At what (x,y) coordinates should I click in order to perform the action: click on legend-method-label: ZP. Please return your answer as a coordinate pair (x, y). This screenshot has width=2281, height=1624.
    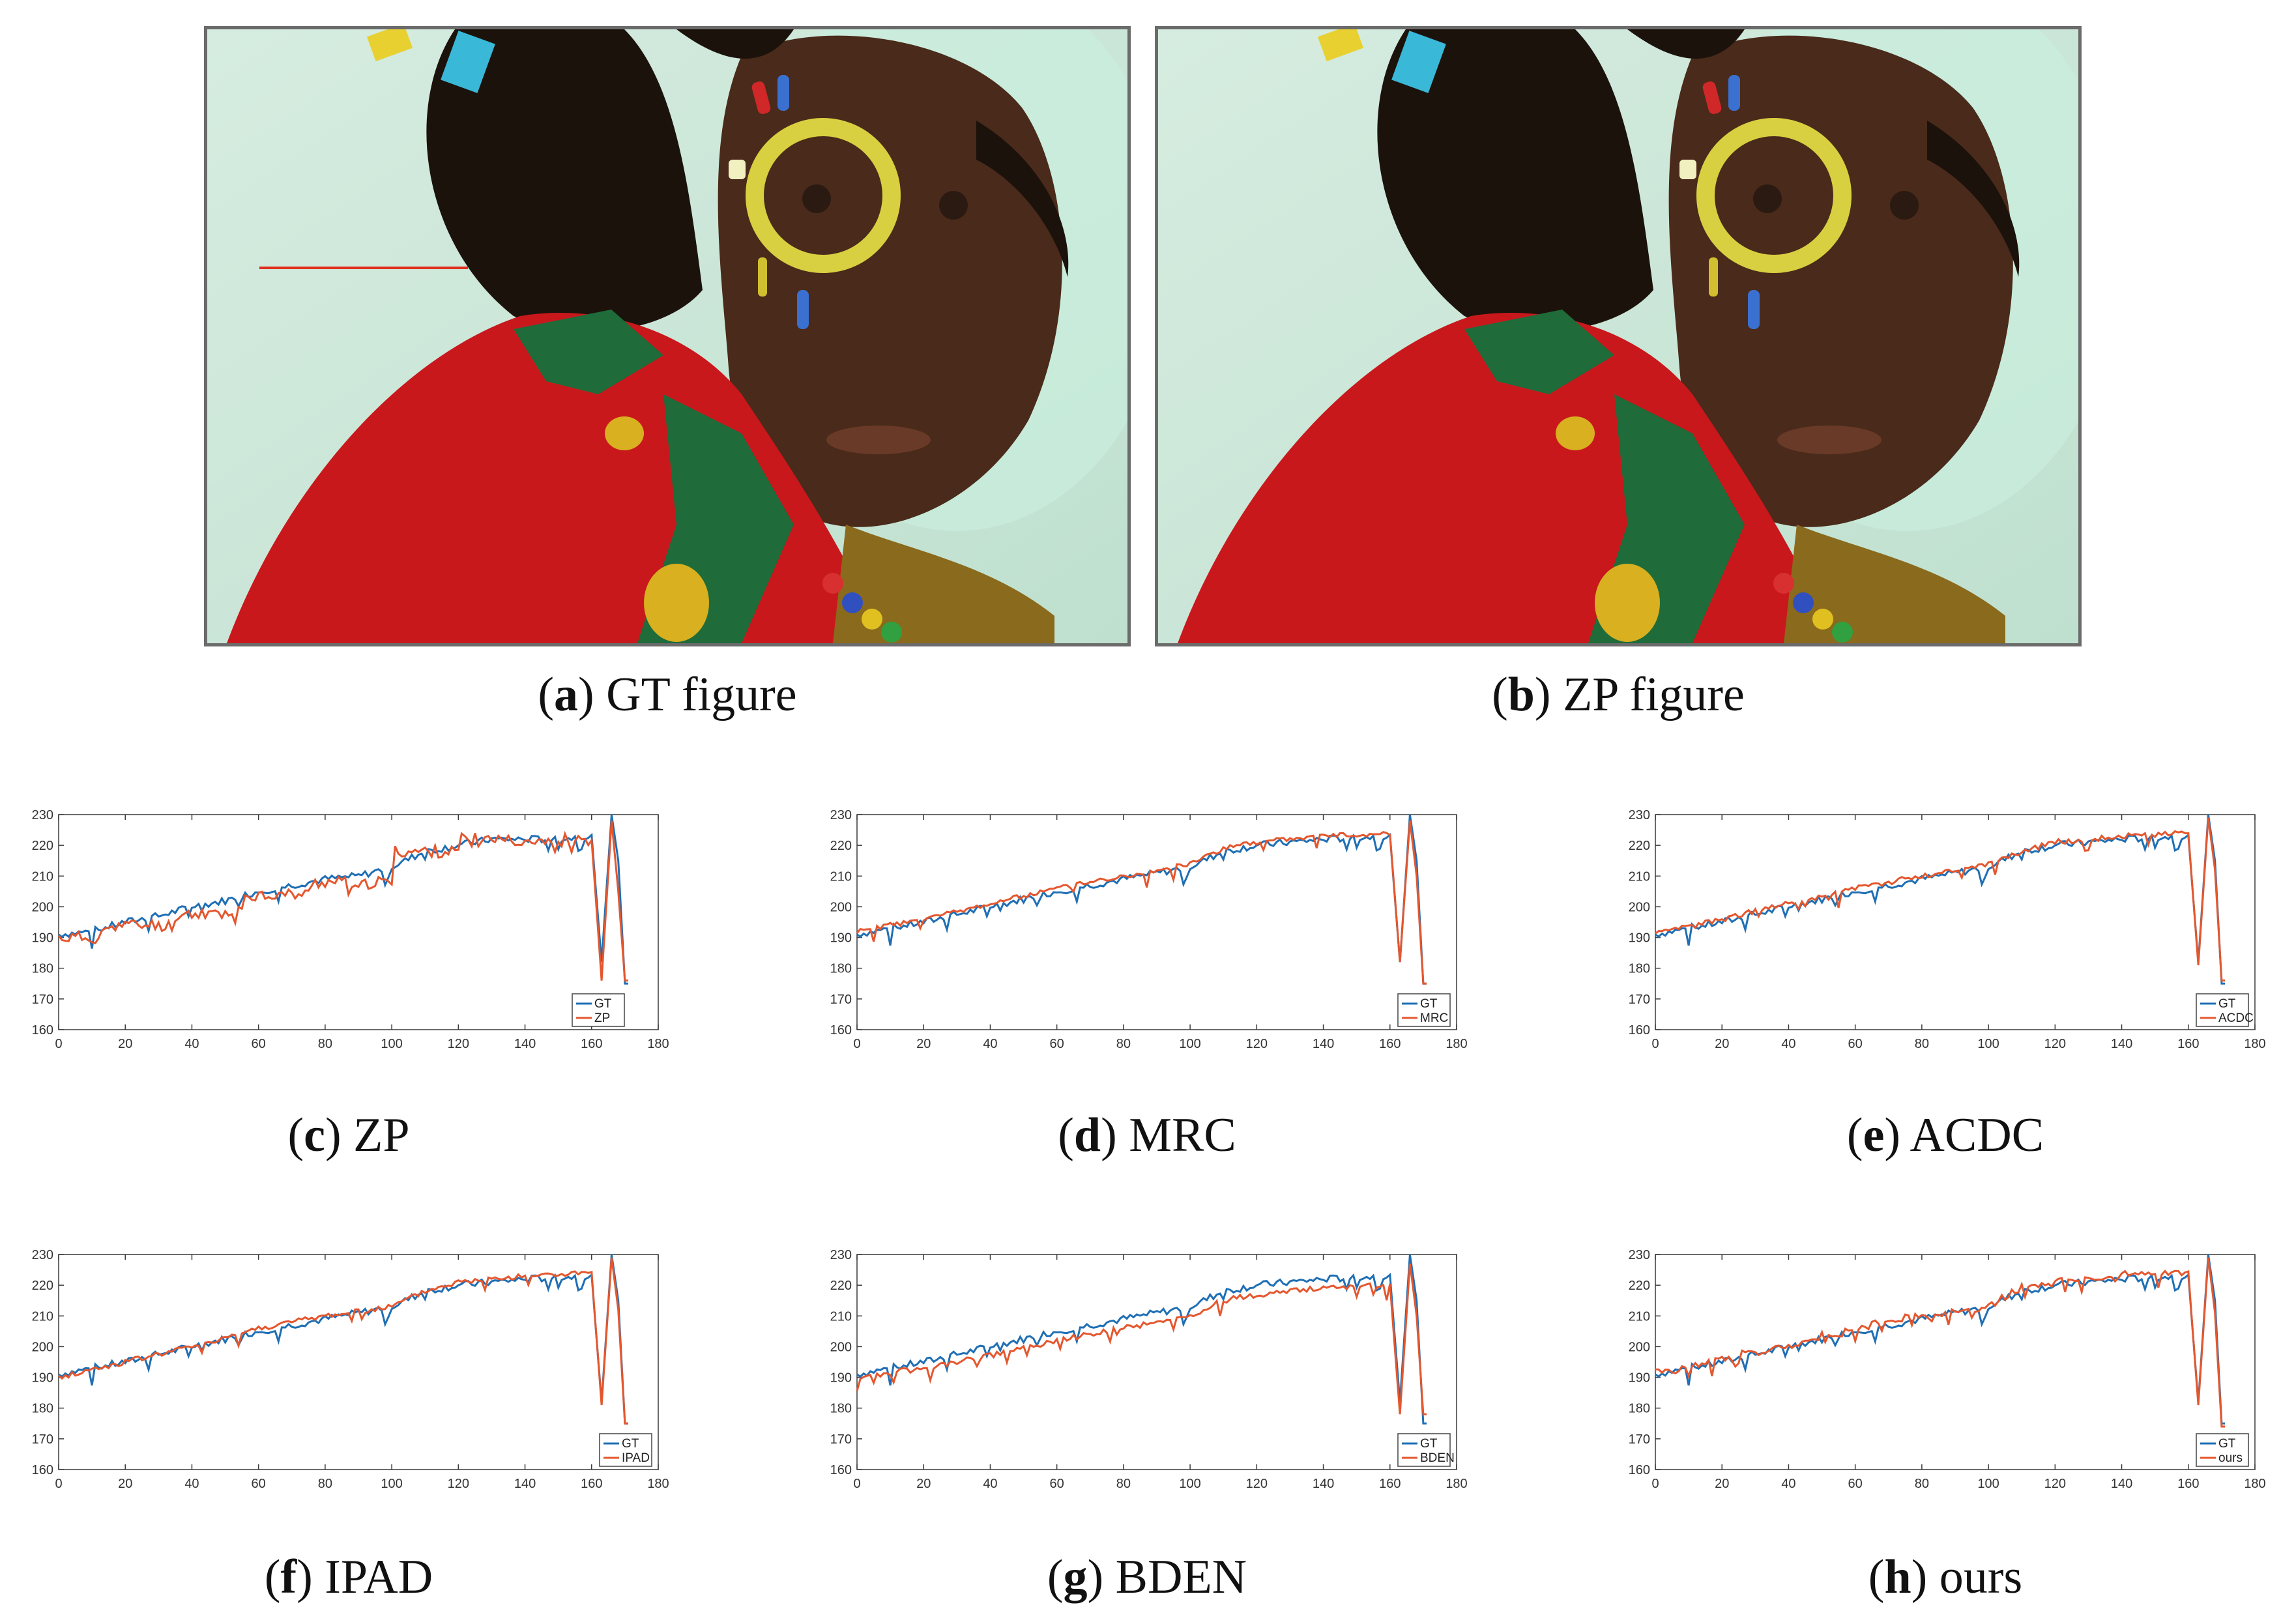
    Looking at the image, I should click on (602, 1018).